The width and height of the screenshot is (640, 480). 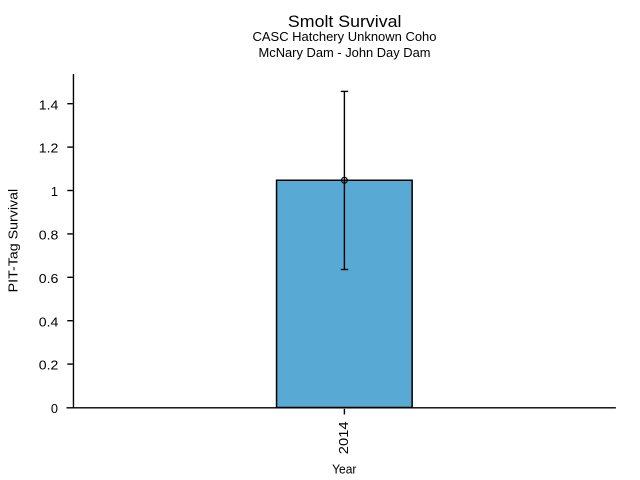 I want to click on svg-text: 0.4, so click(x=49, y=321).